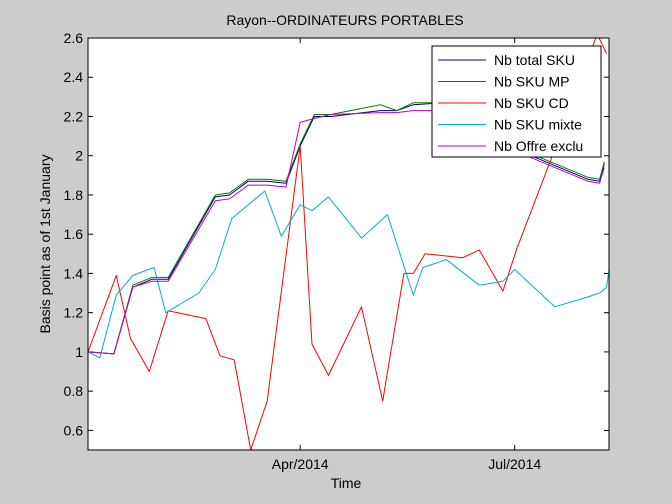 The width and height of the screenshot is (672, 504). I want to click on y-tick-label: 1.6, so click(74, 234).